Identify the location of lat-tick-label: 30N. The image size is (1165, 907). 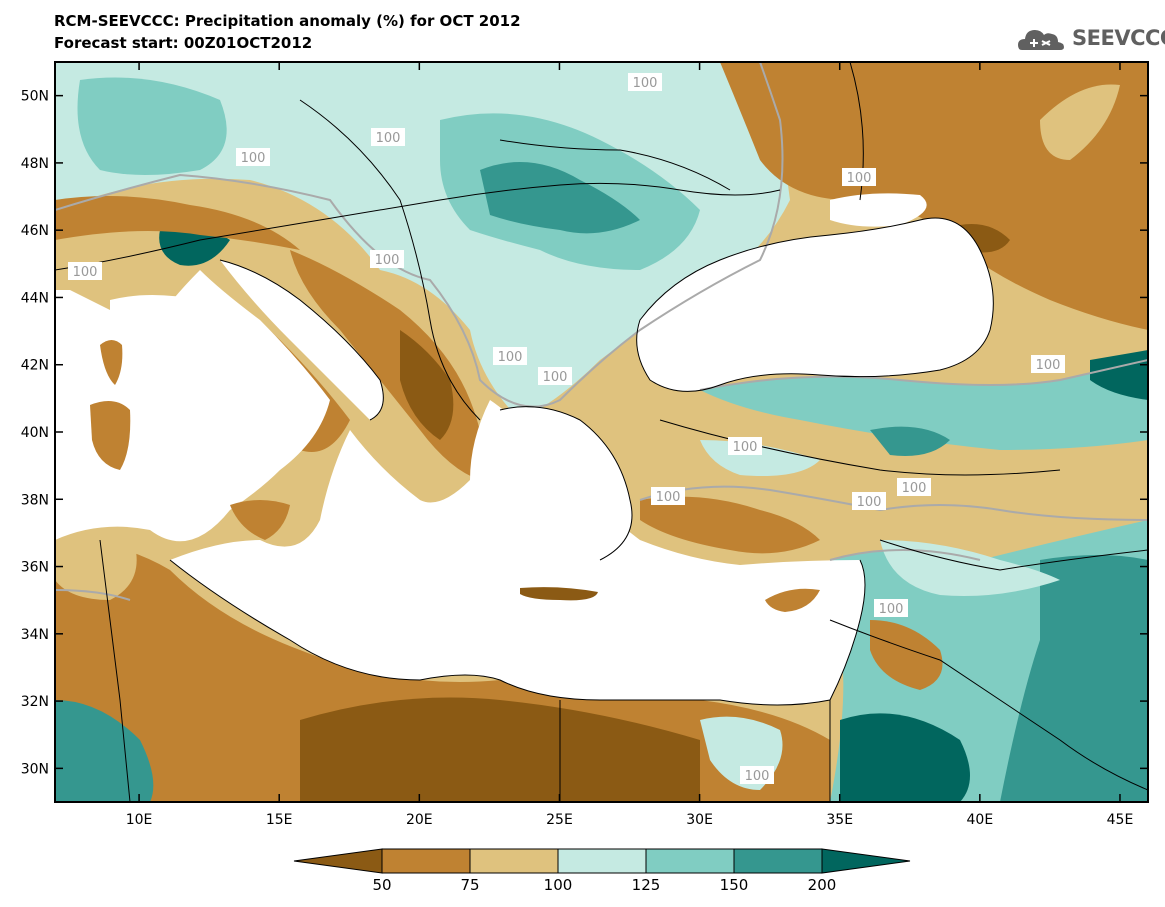
(35, 769).